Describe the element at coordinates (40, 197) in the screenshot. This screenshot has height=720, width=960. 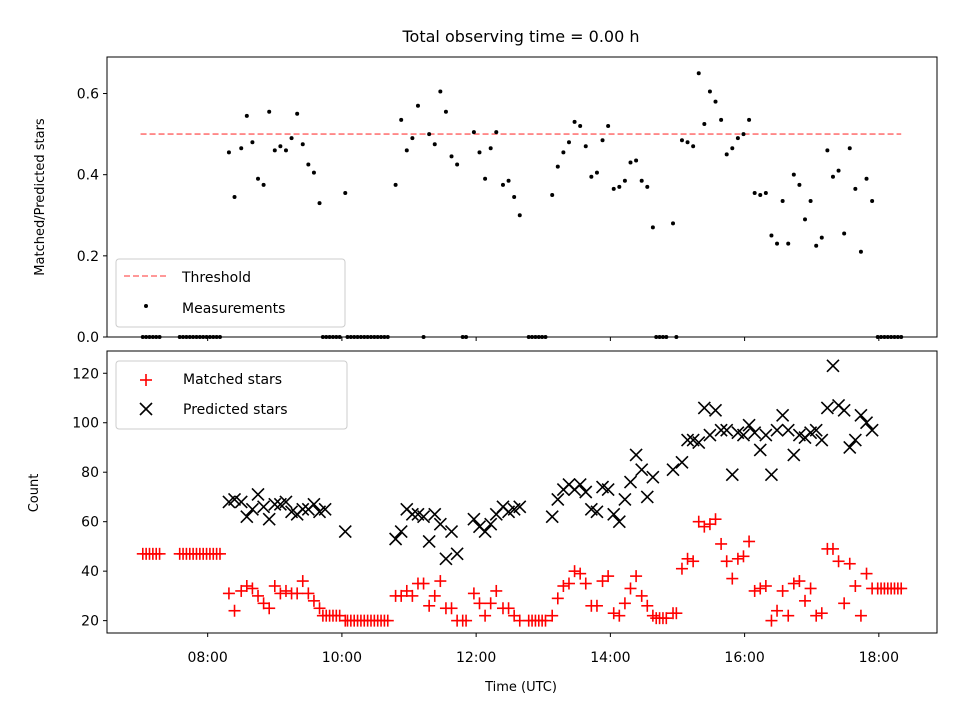
I see `top-y-axis-label: Matched/Predicted stars` at that location.